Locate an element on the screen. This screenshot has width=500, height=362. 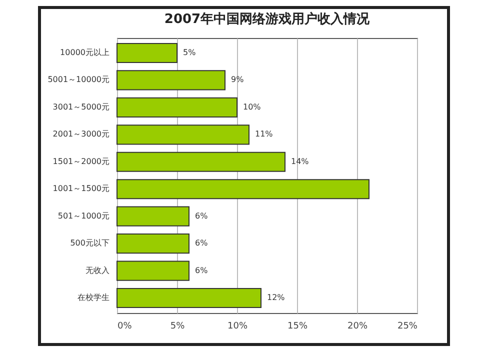
y-tick-label: 5001～10000元 is located at coordinates (79, 79).